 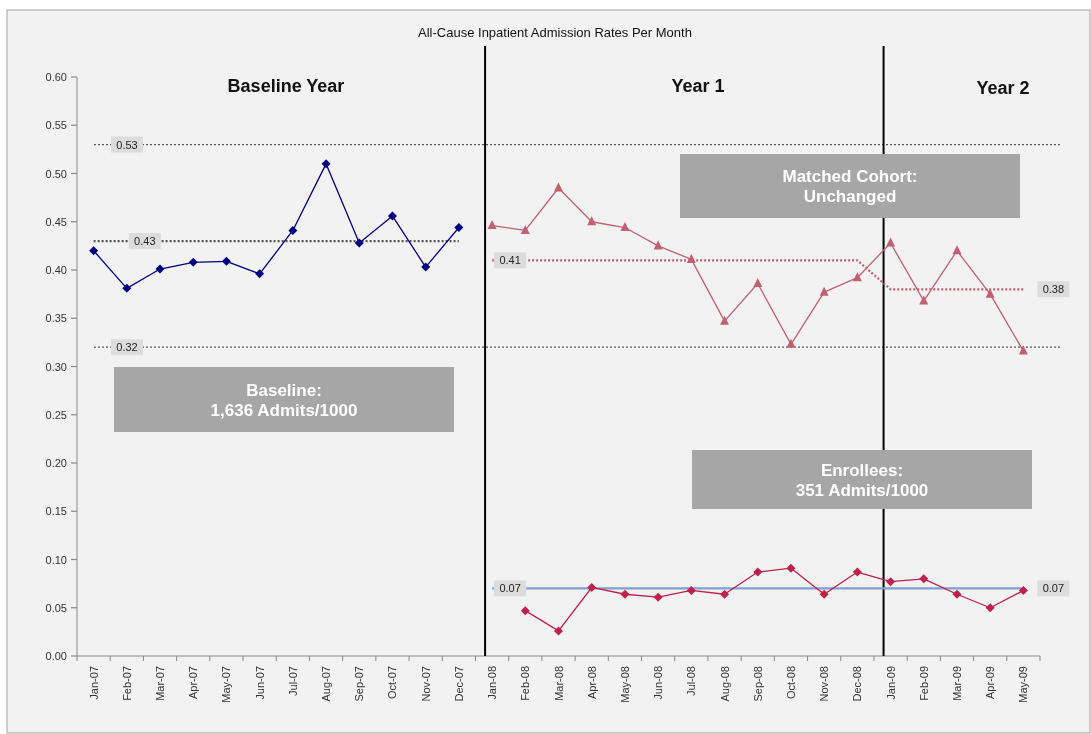 What do you see at coordinates (510, 260) in the screenshot?
I see `annotation: 0.41` at bounding box center [510, 260].